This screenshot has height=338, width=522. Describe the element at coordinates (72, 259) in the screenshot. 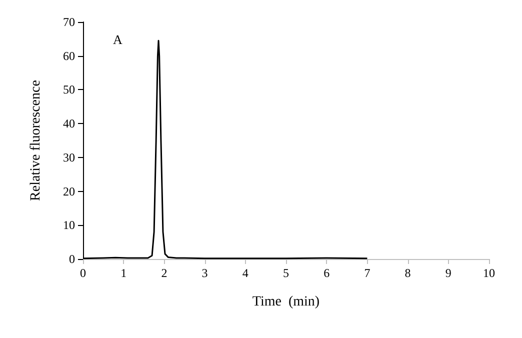

I see `y-tick-label: 0` at that location.